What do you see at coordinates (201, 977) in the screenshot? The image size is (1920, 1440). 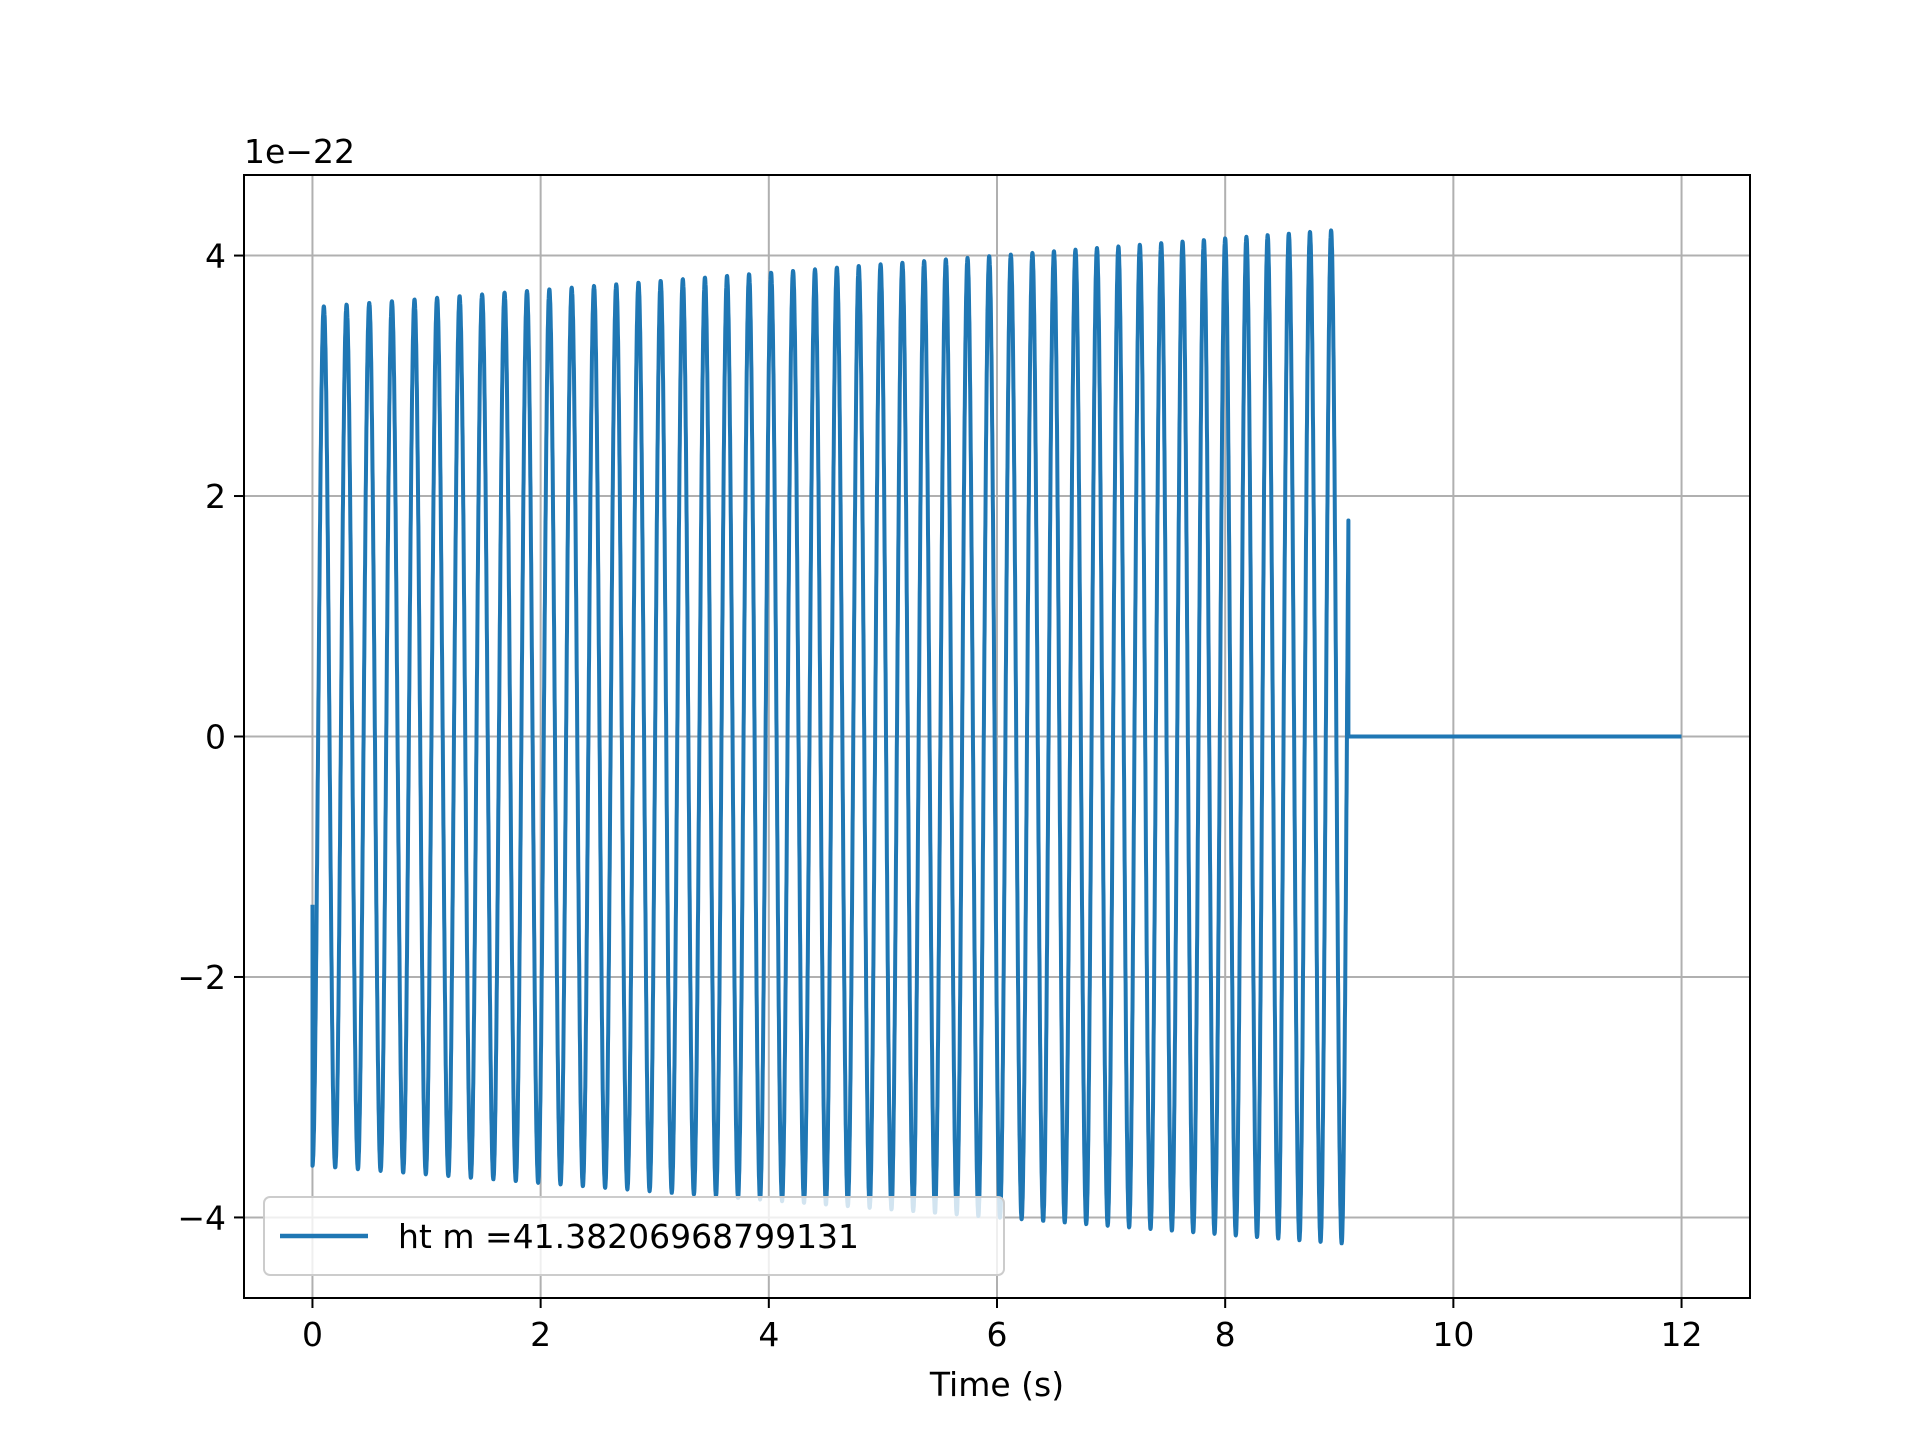 I see `y-tick-label: −2` at bounding box center [201, 977].